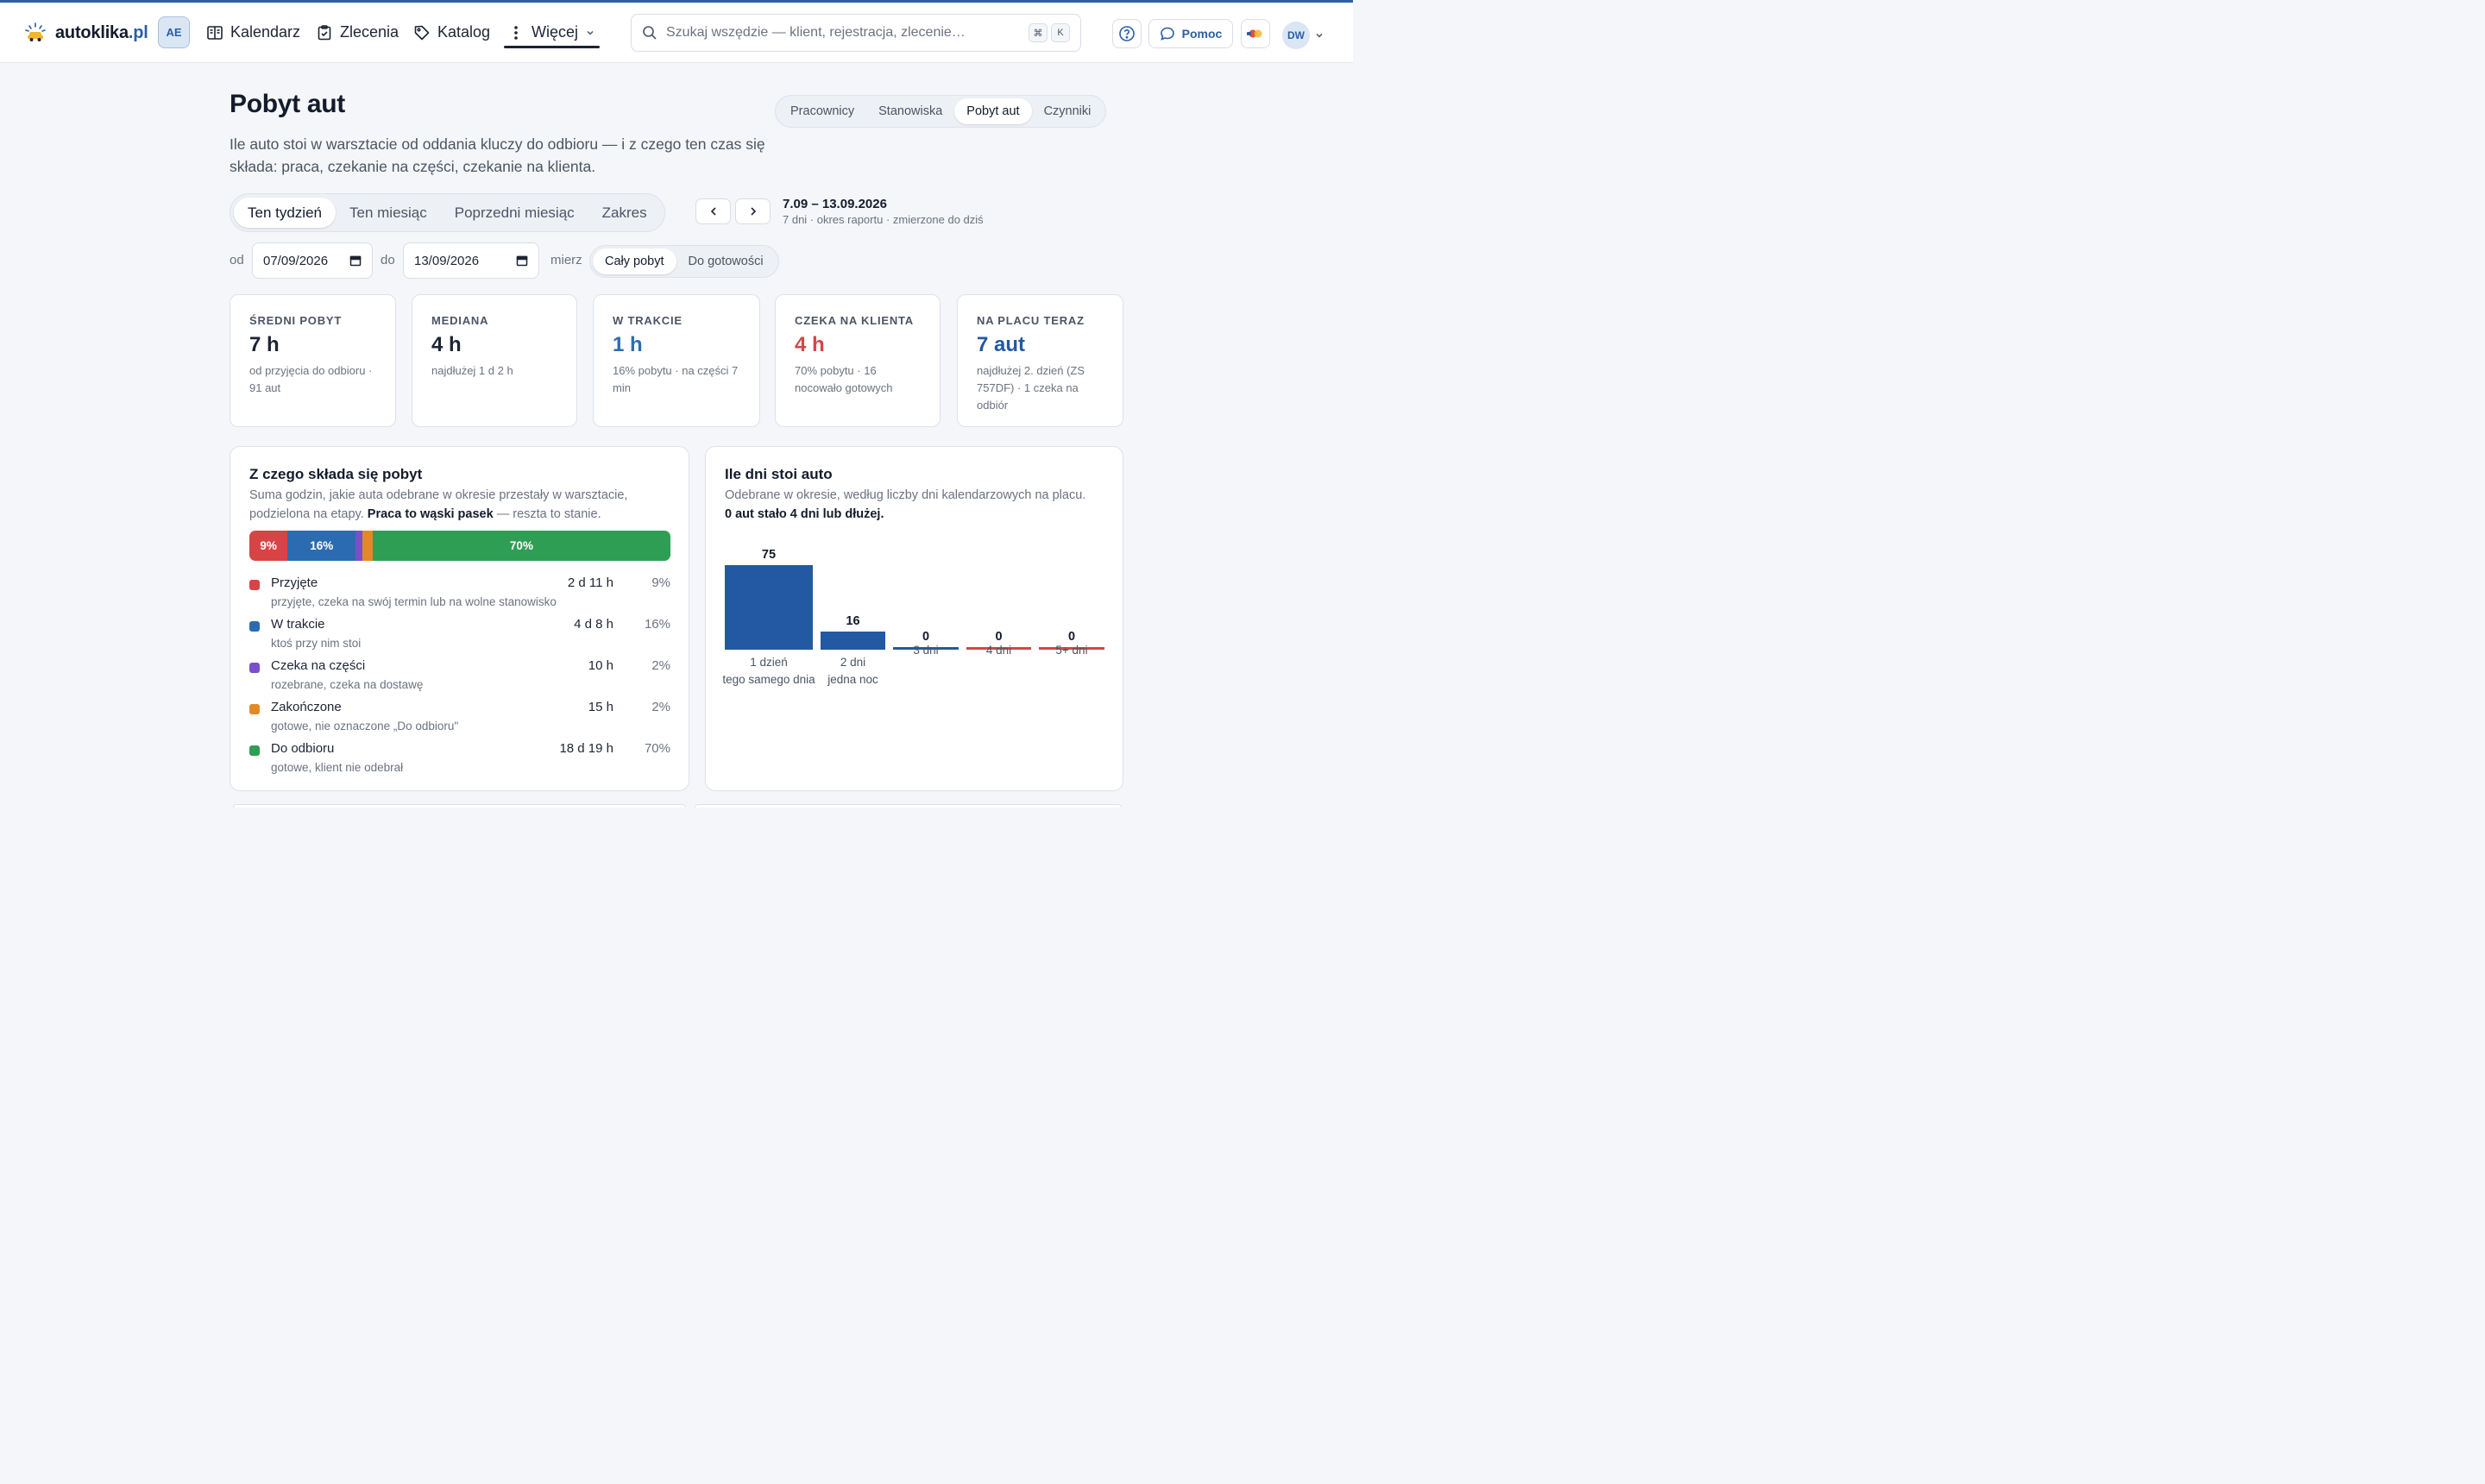 This screenshot has width=2485, height=1484. What do you see at coordinates (593, 624) in the screenshot?
I see `stage-duration: 4 d 8 h` at bounding box center [593, 624].